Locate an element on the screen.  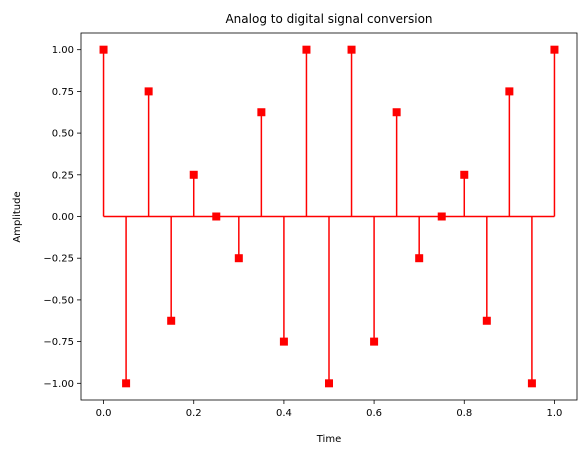
y-tick-label: 1.00 is located at coordinates (63, 50).